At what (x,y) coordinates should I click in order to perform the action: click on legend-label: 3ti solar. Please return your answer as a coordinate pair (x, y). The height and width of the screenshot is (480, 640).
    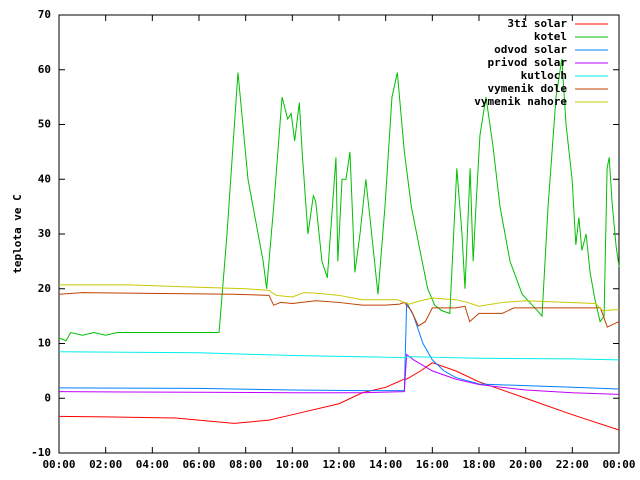
    Looking at the image, I should click on (537, 23).